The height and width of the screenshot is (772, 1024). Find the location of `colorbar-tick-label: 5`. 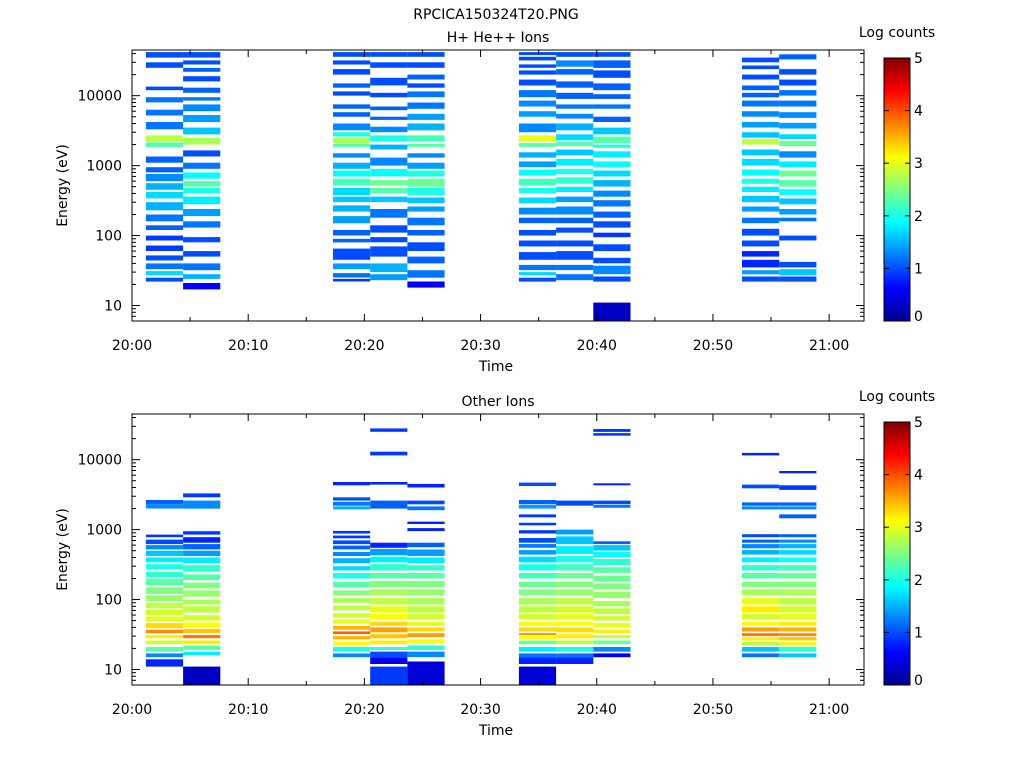

colorbar-tick-label: 5 is located at coordinates (918, 59).